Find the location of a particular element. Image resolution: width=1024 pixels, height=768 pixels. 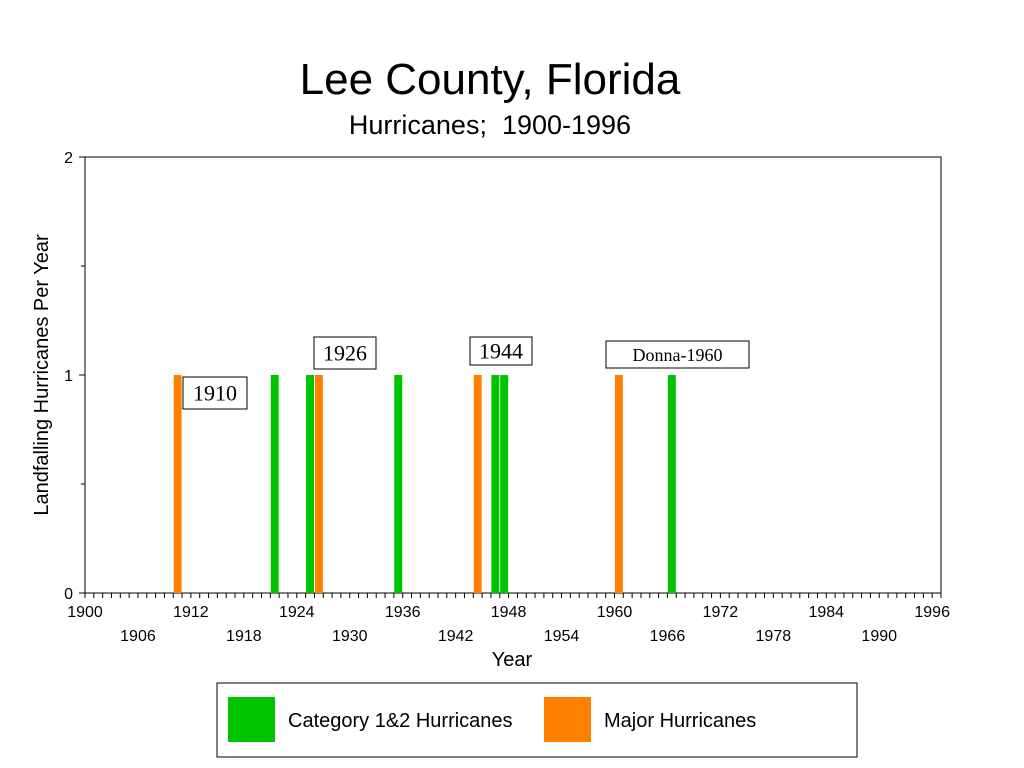

x-tick-label: 1990 is located at coordinates (879, 636).